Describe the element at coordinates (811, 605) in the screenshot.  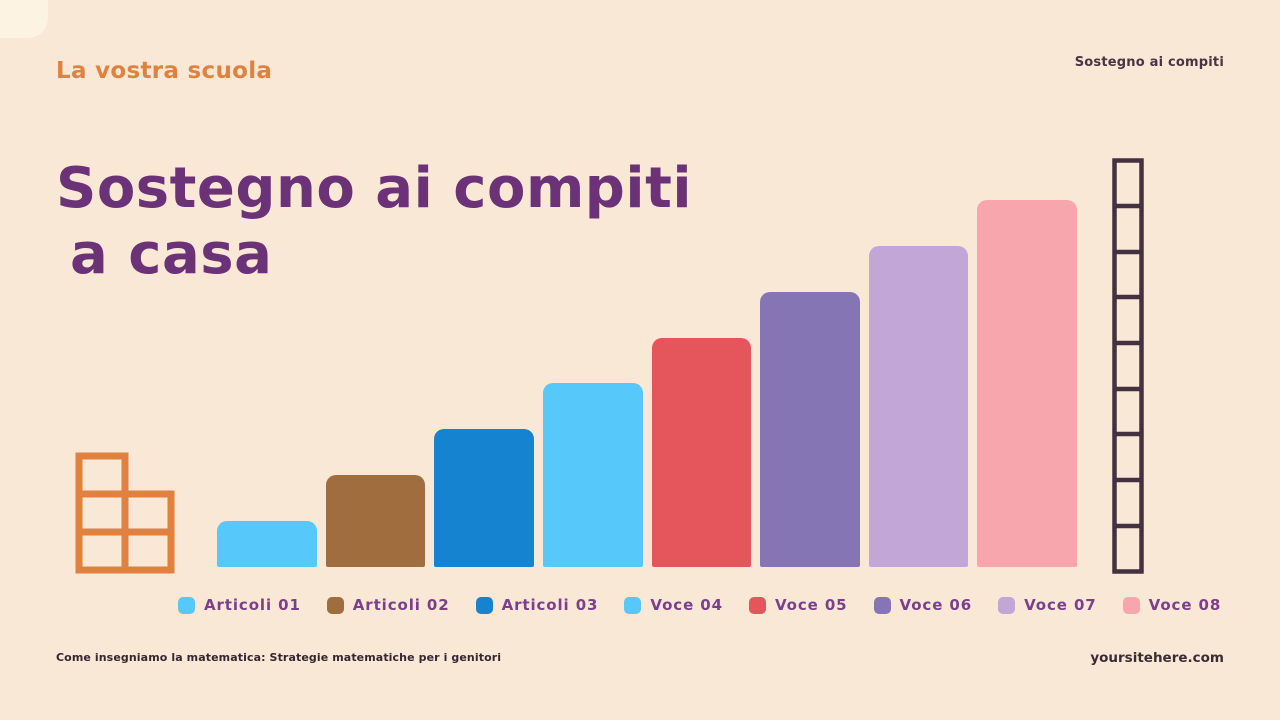
I see `legend-label: Voce 05` at that location.